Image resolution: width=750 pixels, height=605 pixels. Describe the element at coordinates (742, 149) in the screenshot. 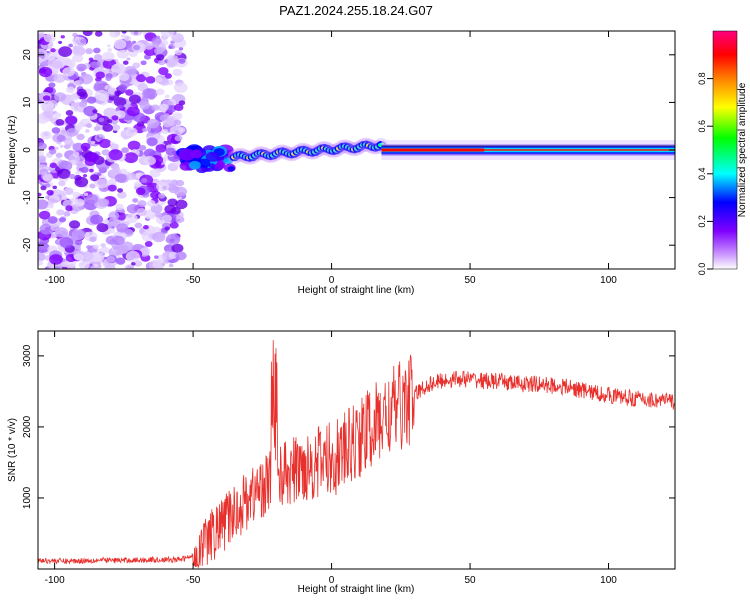

I see `colorbar-label: Normalized spectral amplitude` at that location.